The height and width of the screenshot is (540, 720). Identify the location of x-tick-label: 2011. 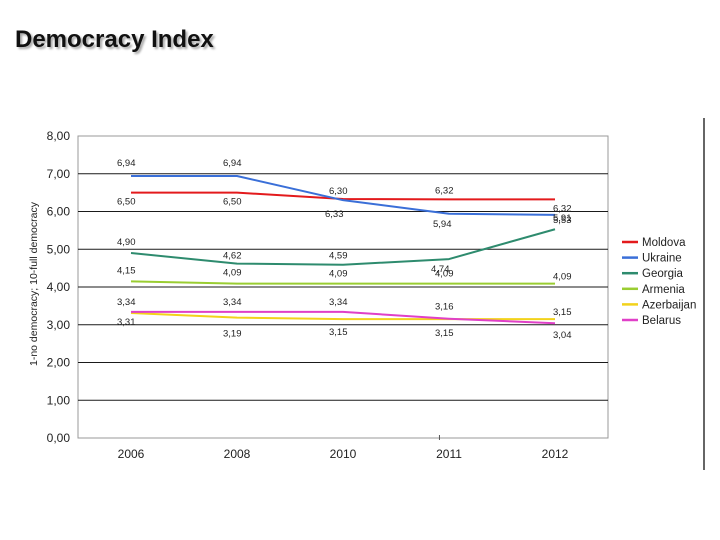
(449, 454).